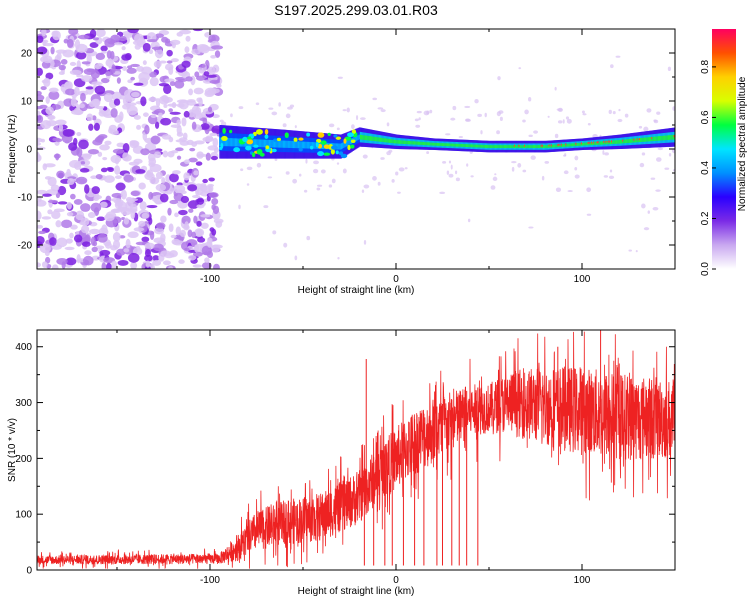 The width and height of the screenshot is (750, 600). I want to click on y-tick-label: 0, so click(29, 150).